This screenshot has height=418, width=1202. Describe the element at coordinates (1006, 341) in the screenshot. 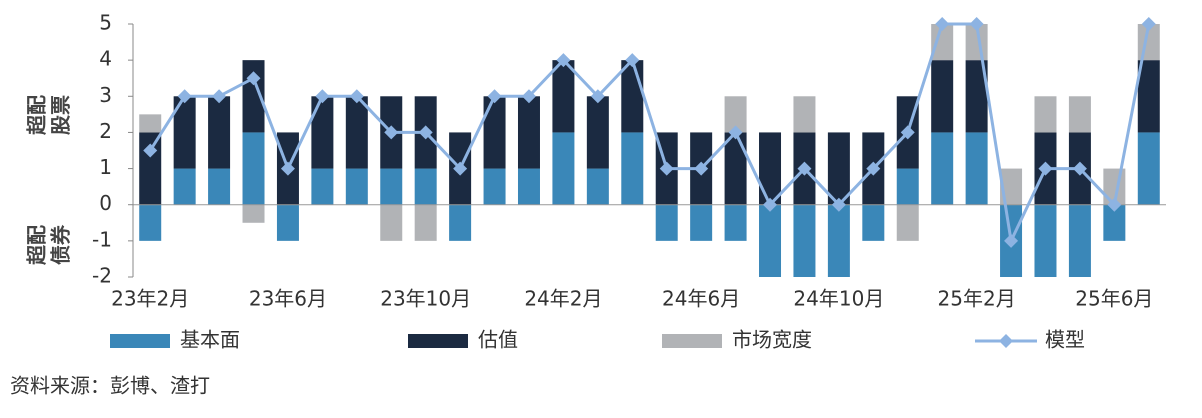

I see `legend-marker` at that location.